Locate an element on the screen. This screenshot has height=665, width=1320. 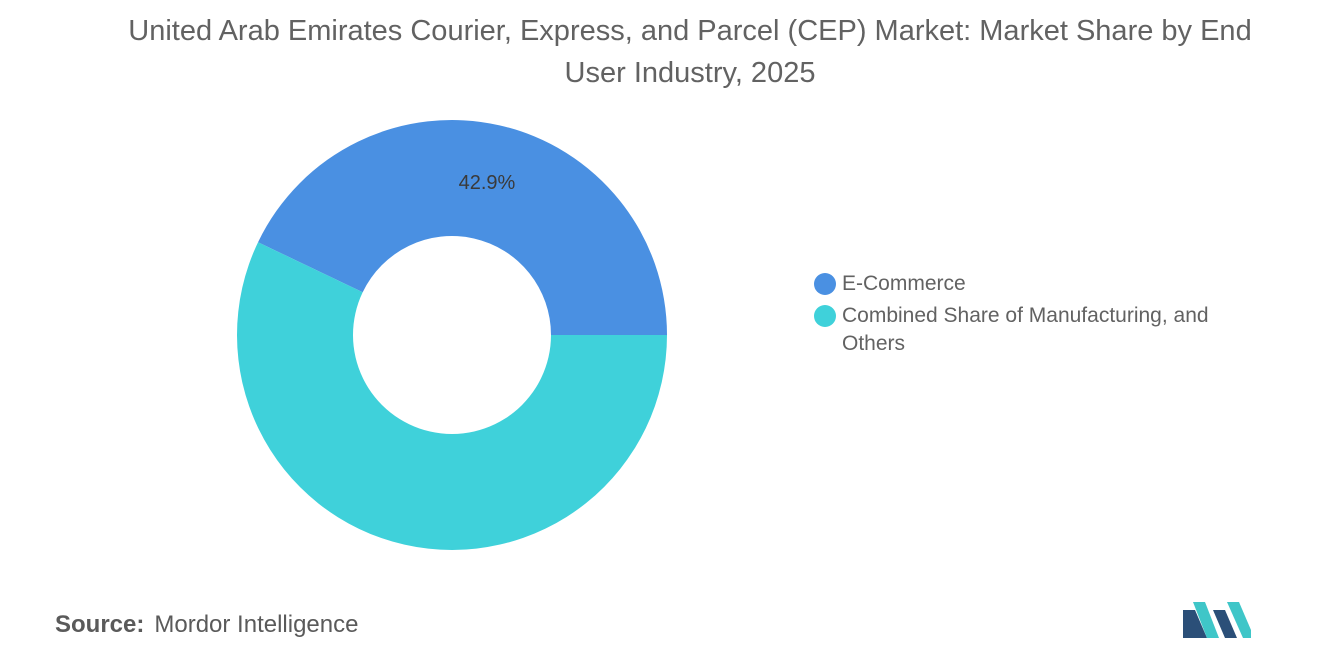
slice-data-label-0: 42.9% is located at coordinates (487, 183).